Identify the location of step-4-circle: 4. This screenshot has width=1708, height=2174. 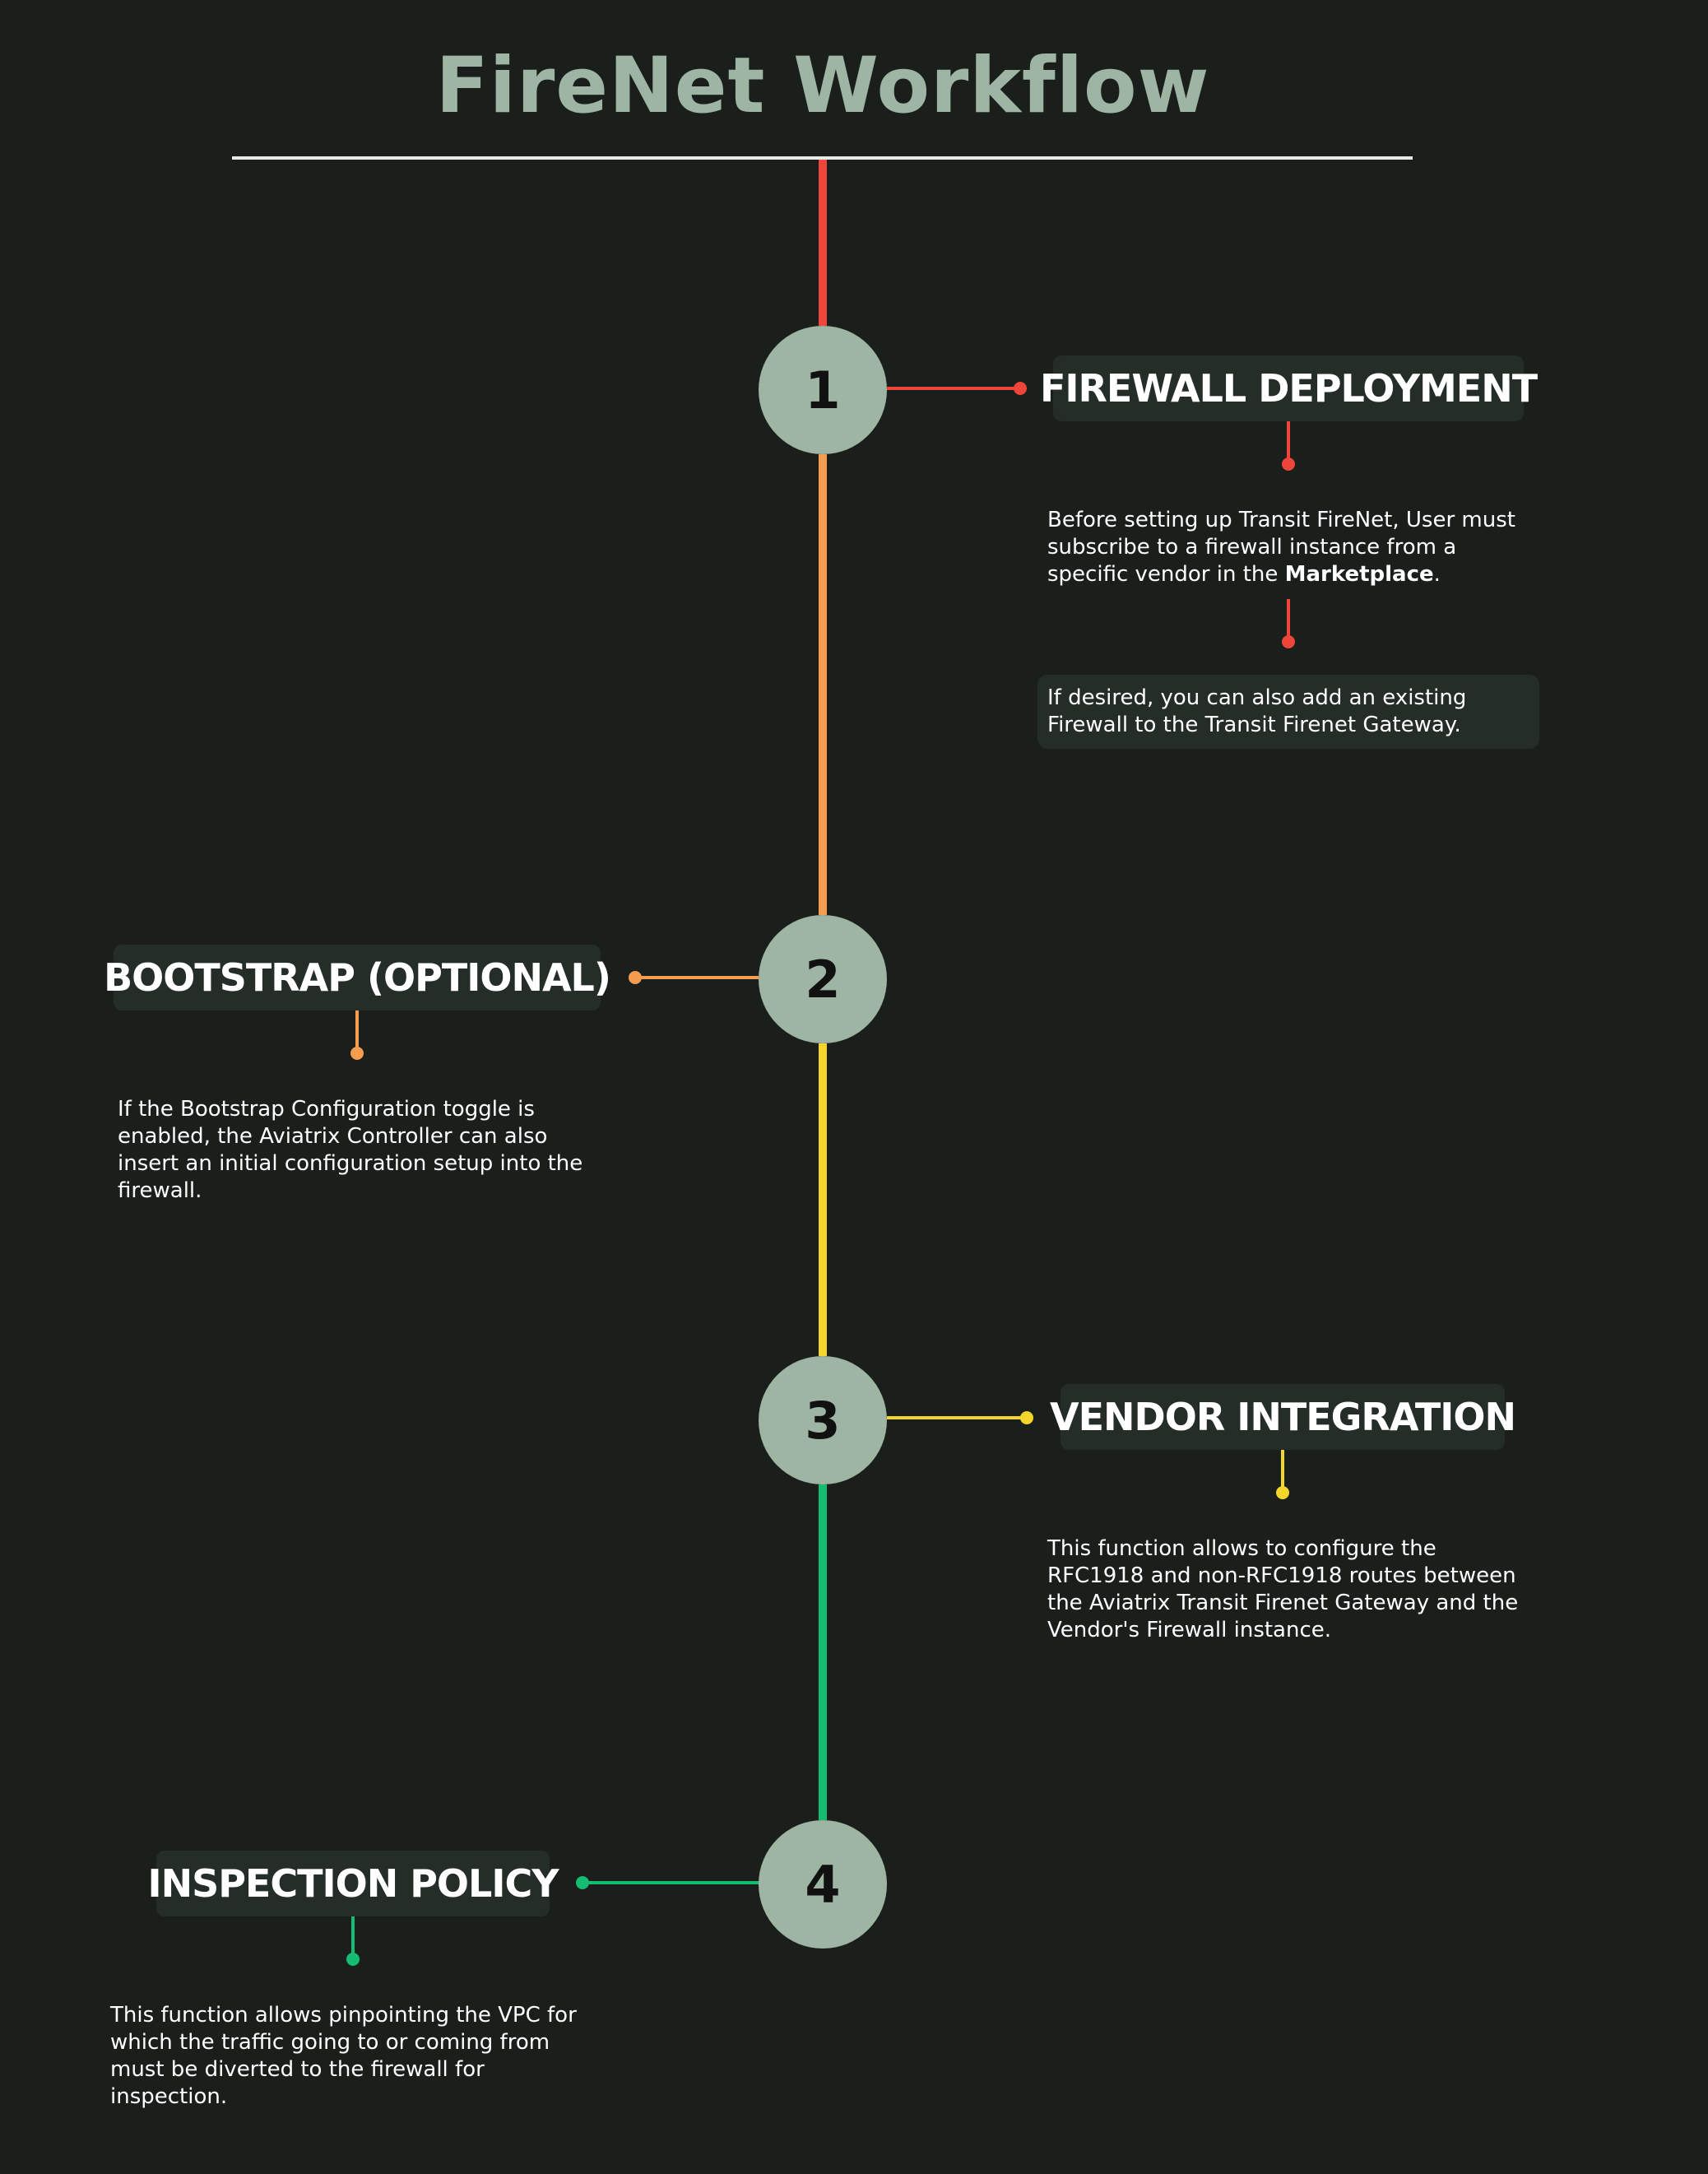
(823, 1884).